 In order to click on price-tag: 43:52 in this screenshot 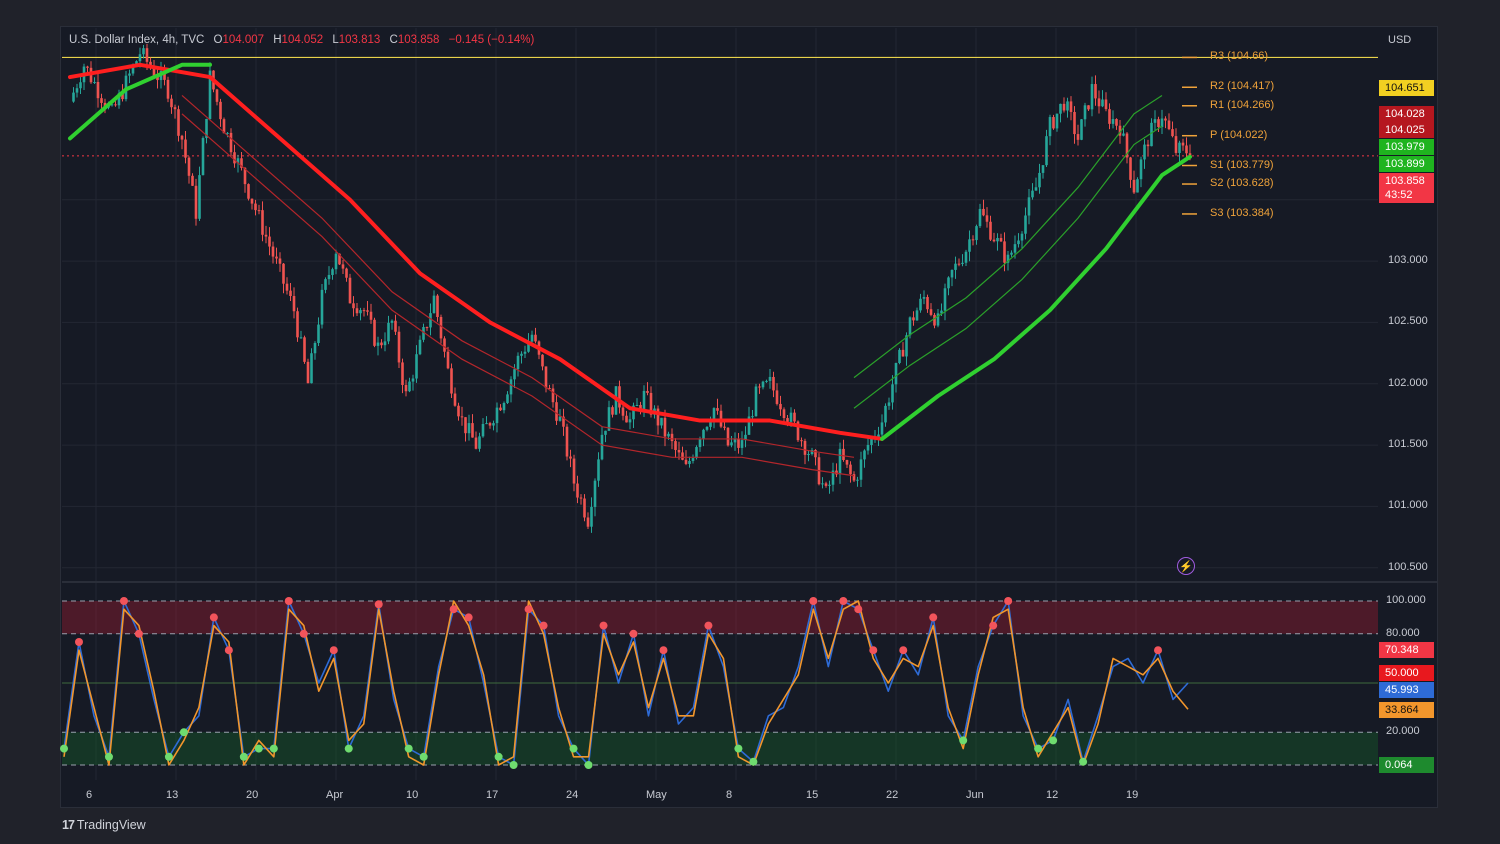, I will do `click(1406, 195)`.